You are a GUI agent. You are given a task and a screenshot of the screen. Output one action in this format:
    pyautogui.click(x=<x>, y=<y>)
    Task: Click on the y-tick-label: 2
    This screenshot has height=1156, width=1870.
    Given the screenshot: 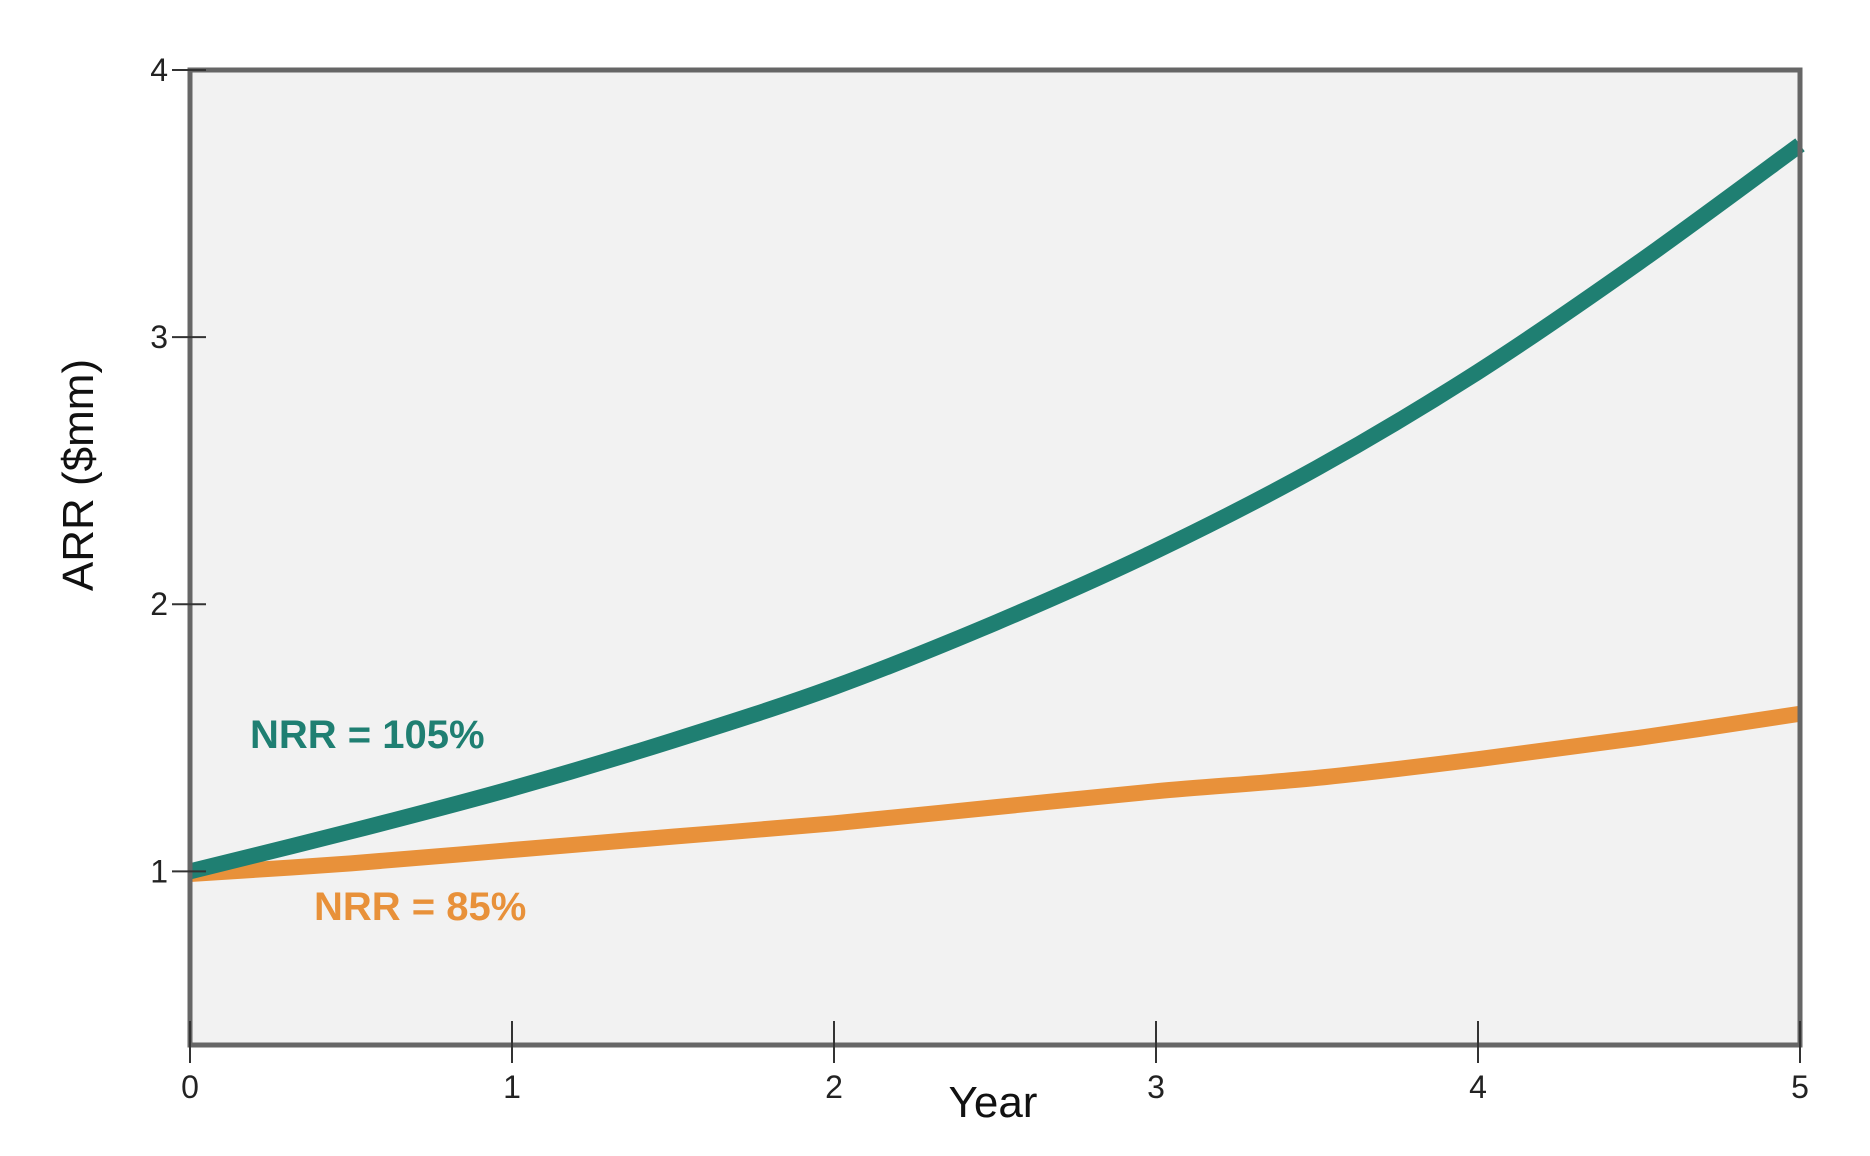 What is the action you would take?
    pyautogui.click(x=159, y=604)
    